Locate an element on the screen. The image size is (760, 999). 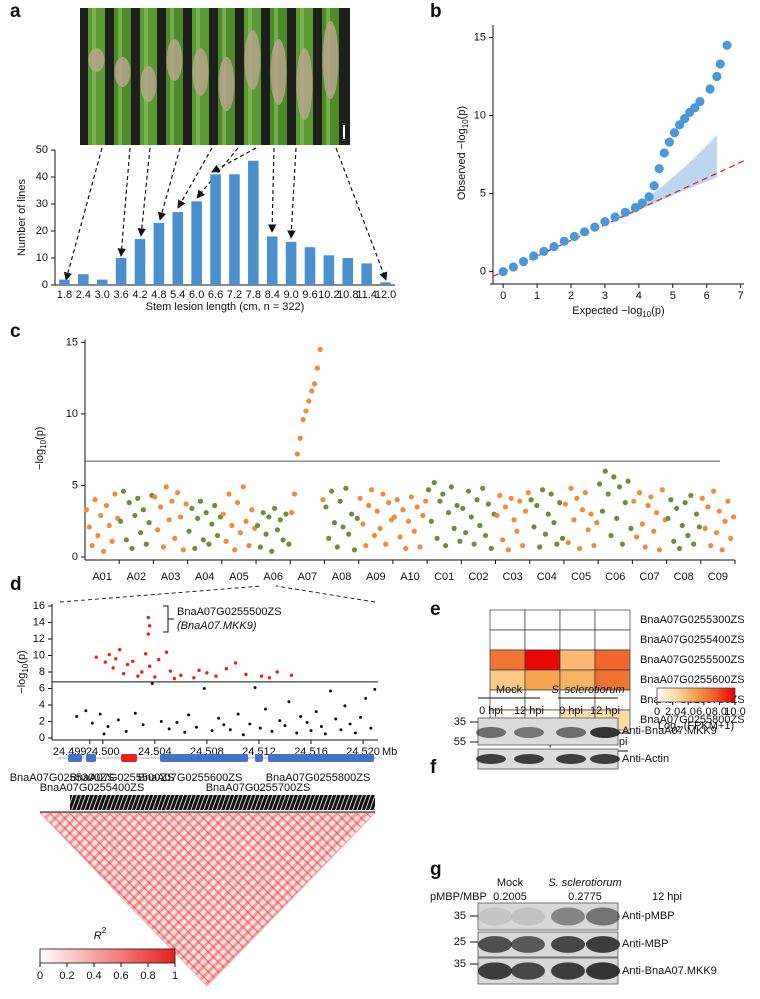
diagonal is located at coordinates (618, 218).